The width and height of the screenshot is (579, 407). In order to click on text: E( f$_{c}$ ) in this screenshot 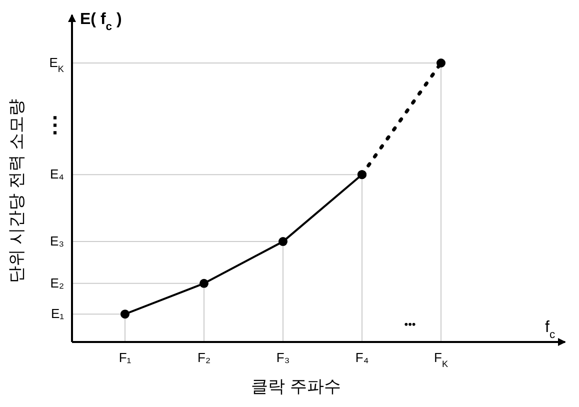, I will do `click(101, 22)`.